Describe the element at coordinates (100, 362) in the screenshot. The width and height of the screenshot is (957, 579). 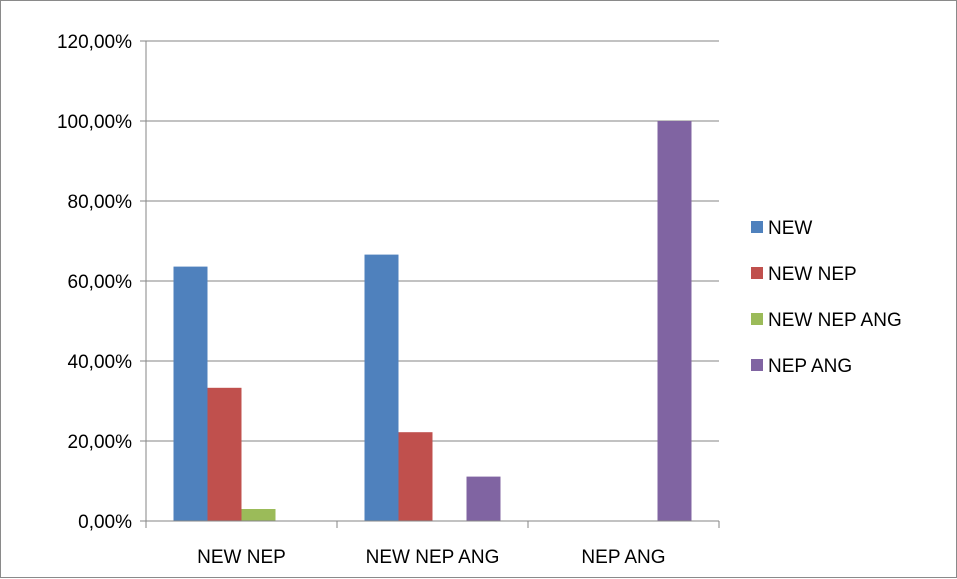
I see `y-tick-label: 40,00%` at that location.